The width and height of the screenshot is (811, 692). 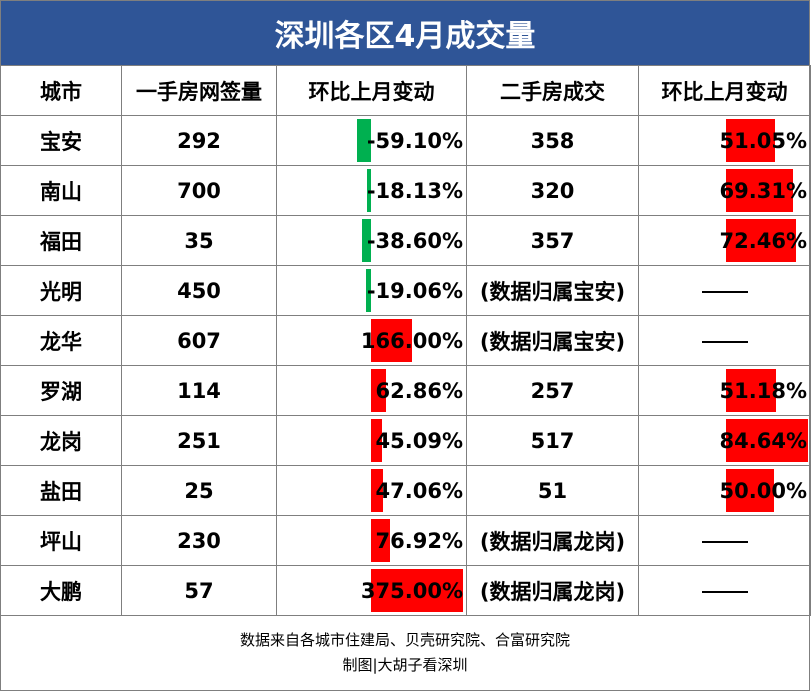 I want to click on table-row: 盐田 25 47.06% 51 50.00%, so click(x=405, y=490).